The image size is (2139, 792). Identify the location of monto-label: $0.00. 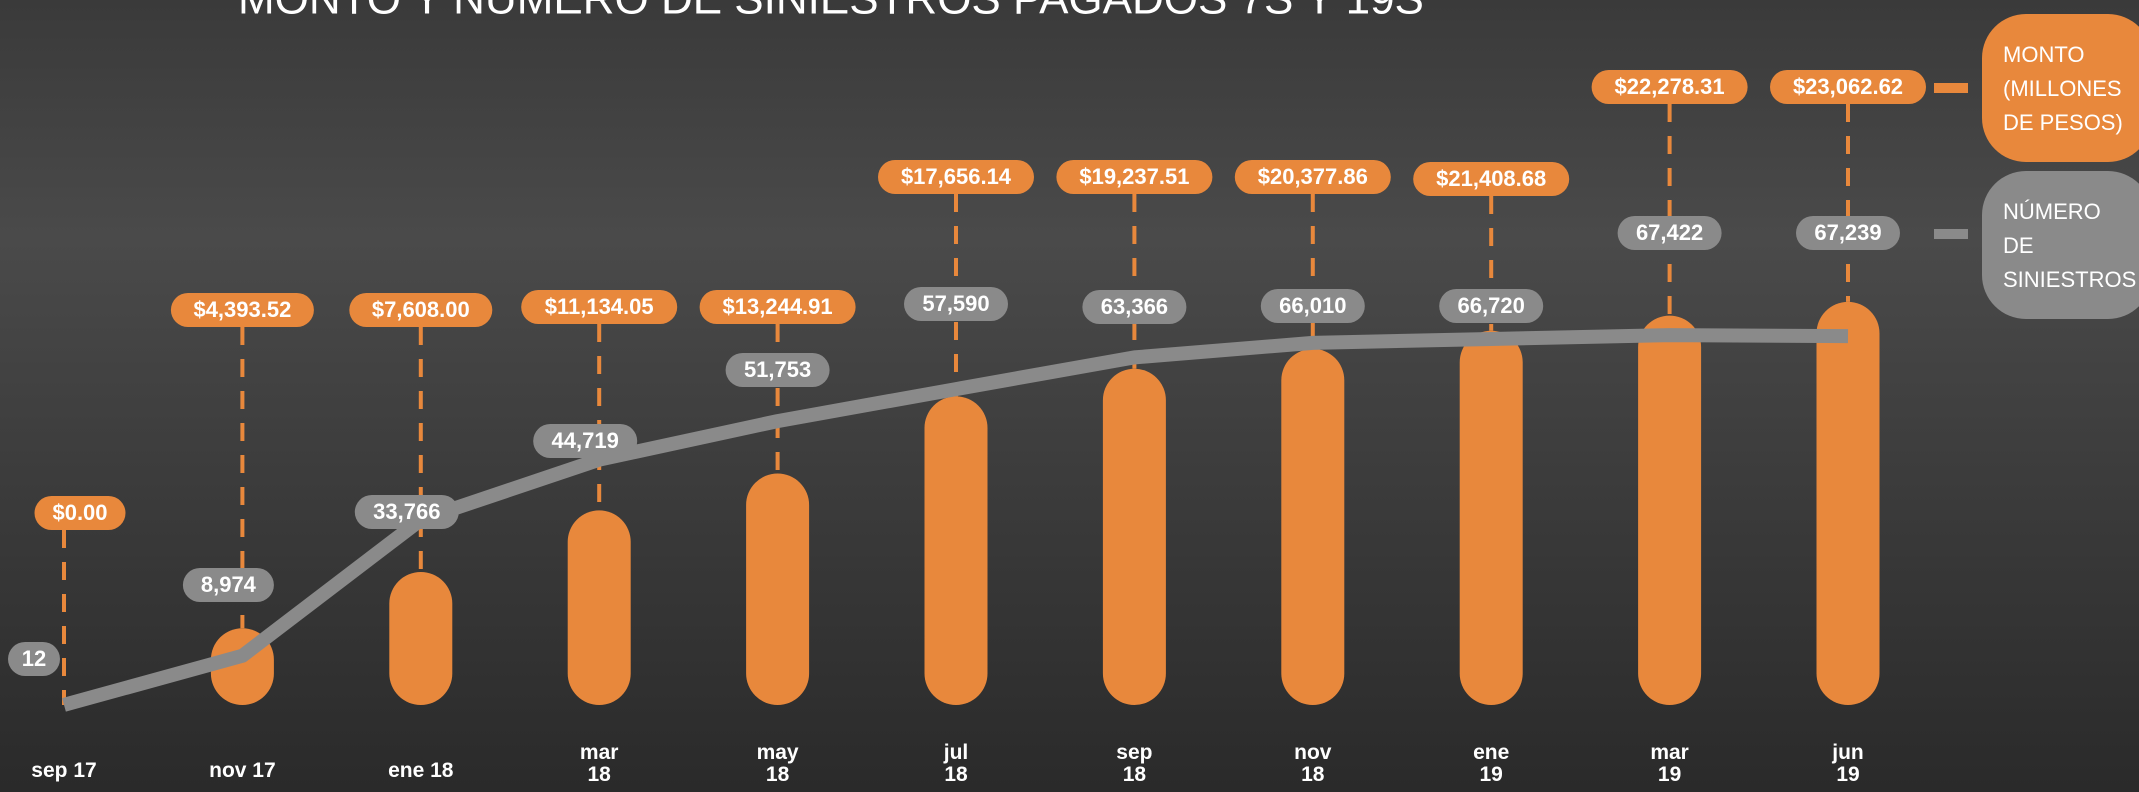
(79, 512).